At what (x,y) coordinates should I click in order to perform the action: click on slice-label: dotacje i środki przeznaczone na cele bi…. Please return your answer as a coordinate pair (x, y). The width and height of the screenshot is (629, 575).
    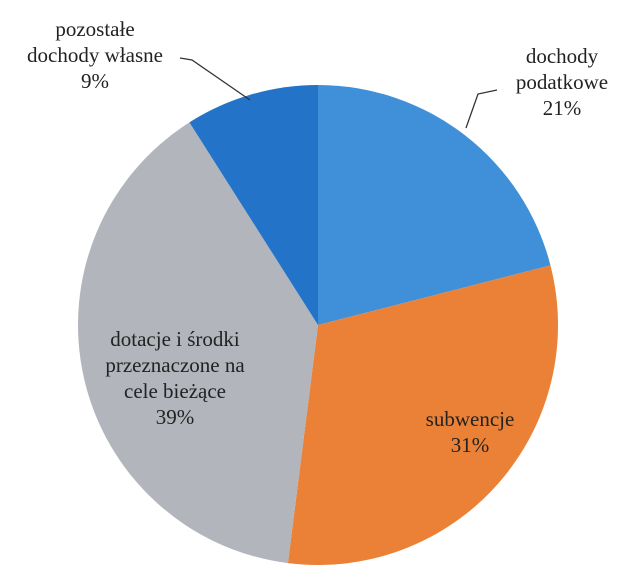
    Looking at the image, I should click on (174, 378).